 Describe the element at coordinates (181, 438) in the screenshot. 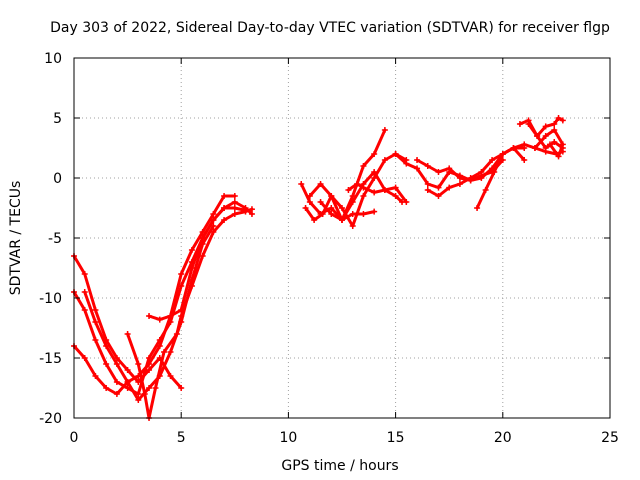

I see `x-tick-label: 5` at that location.